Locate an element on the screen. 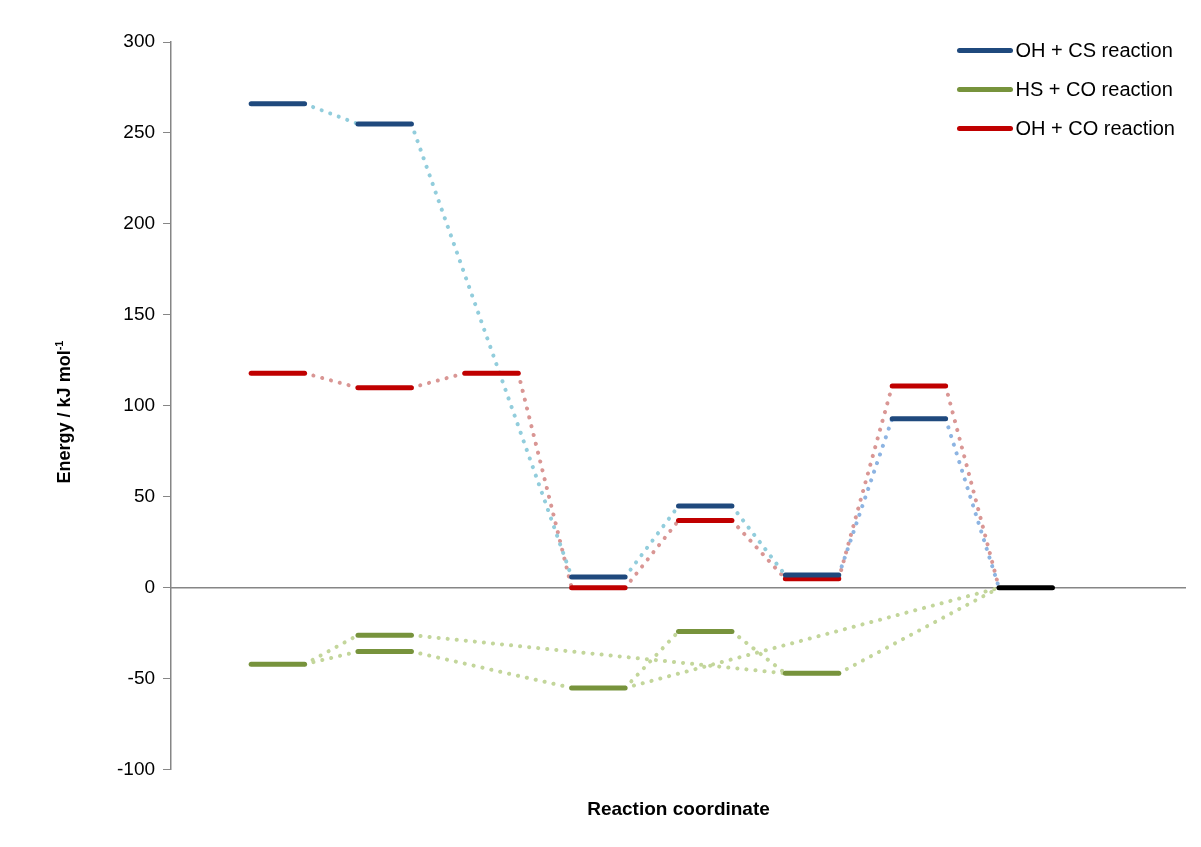 Image resolution: width=1201 pixels, height=847 pixels. y-tick-label: 50 is located at coordinates (144, 496).